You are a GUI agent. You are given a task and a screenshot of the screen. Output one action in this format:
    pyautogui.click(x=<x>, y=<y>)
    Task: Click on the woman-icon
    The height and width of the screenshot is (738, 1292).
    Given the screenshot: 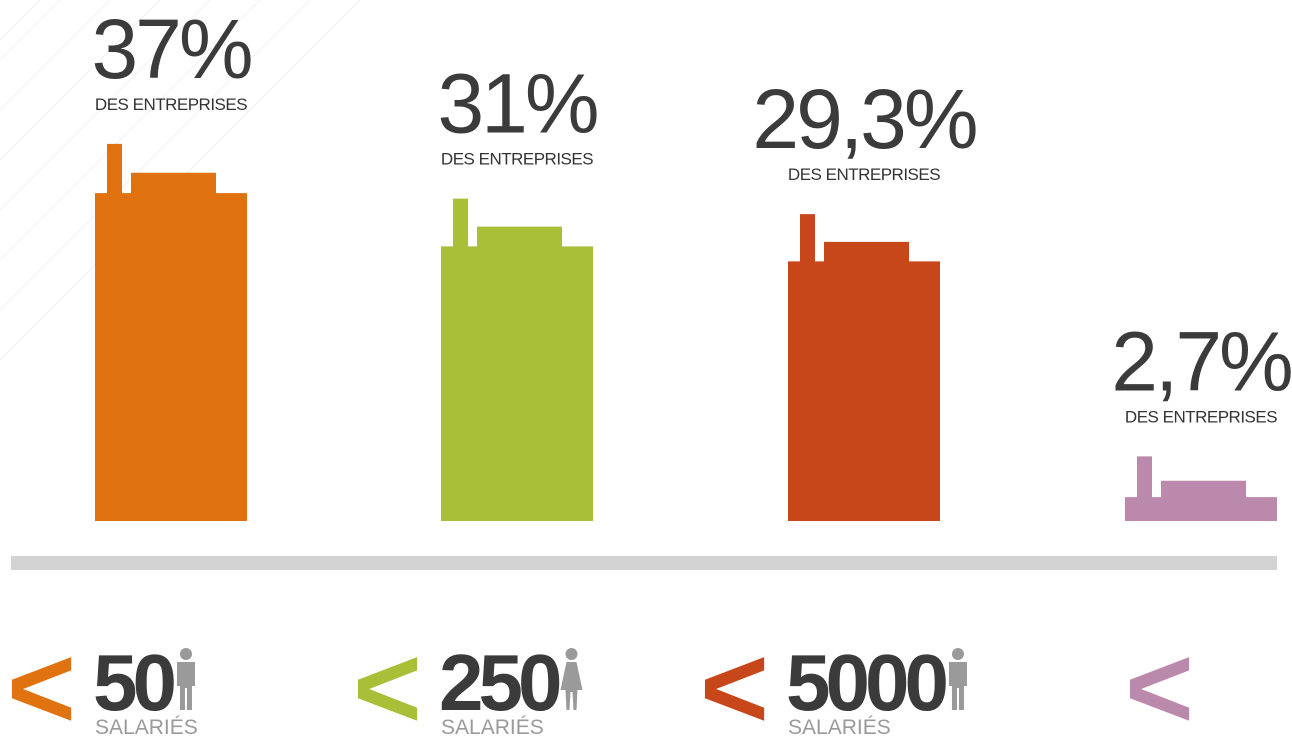 What is the action you would take?
    pyautogui.click(x=571, y=679)
    